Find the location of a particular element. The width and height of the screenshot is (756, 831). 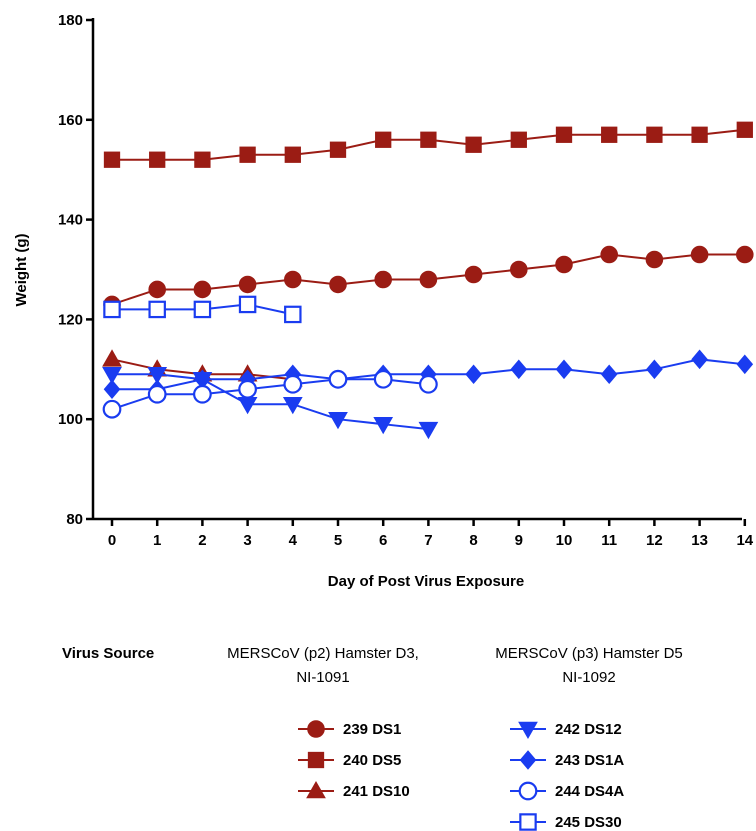

x-tick-label-0: 0 is located at coordinates (112, 540).